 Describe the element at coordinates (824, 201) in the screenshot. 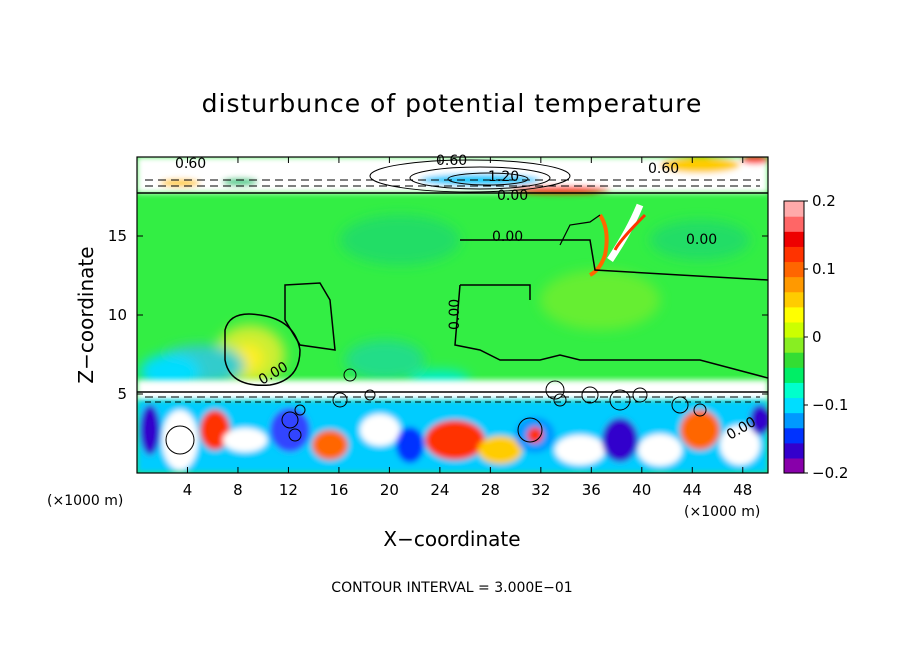

I see `colorbar-tick-label: 0.2` at that location.